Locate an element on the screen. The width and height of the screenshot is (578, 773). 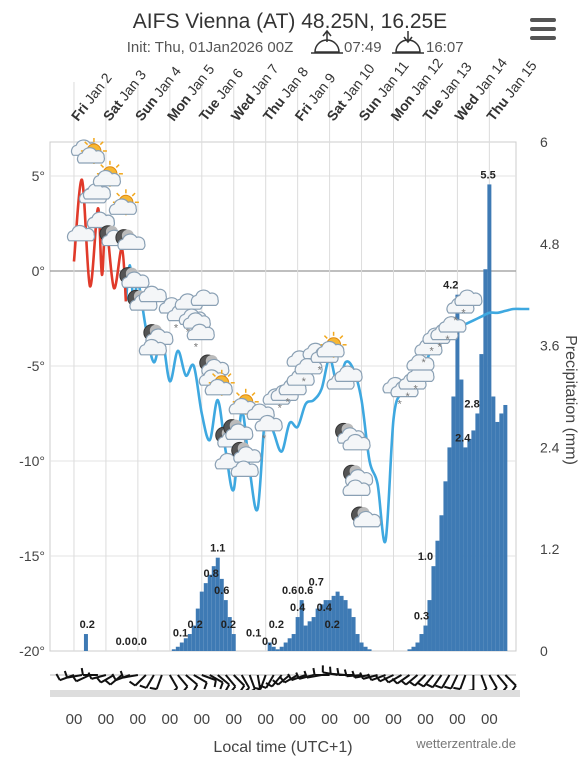
precip-value-label: 0.8 is located at coordinates (210, 574).